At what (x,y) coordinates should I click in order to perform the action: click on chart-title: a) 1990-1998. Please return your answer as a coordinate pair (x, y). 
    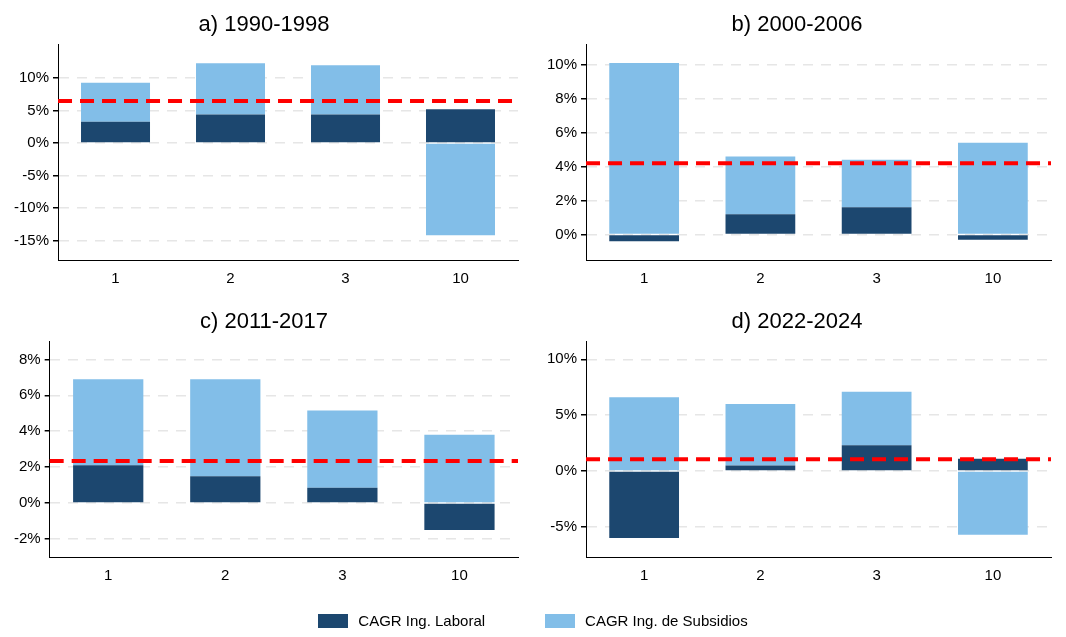
    Looking at the image, I should click on (264, 24).